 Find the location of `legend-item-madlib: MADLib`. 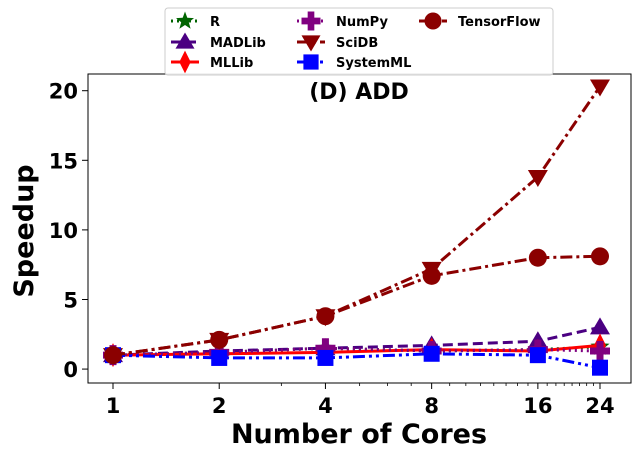

legend-item-madlib: MADLib is located at coordinates (218, 41).